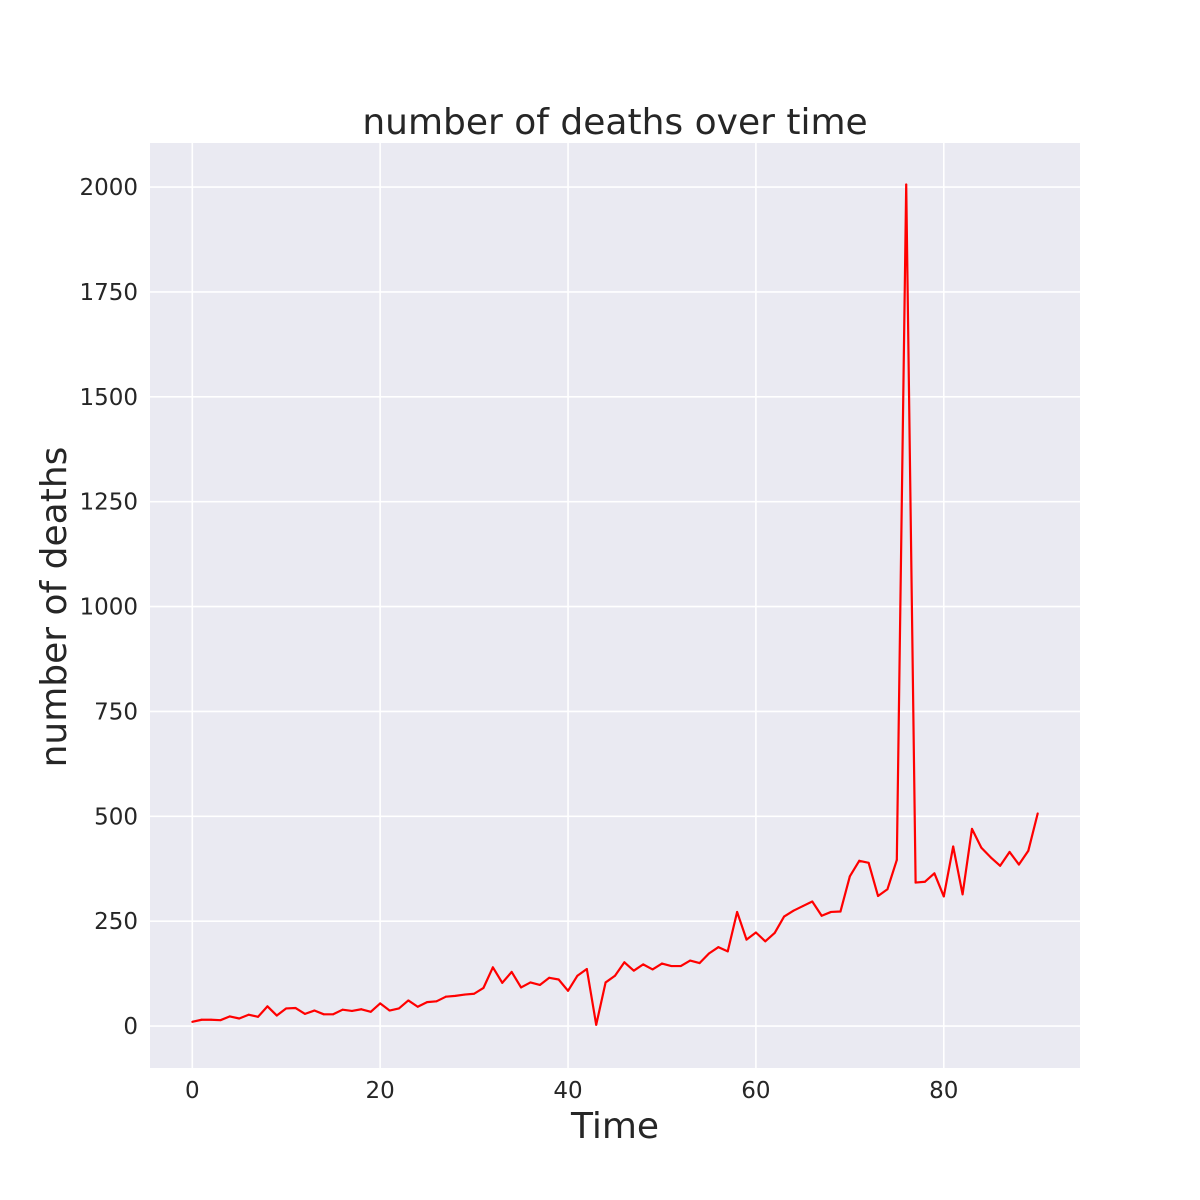 This screenshot has width=1200, height=1200. Describe the element at coordinates (192, 1091) in the screenshot. I see `x-tick-label: 0` at that location.